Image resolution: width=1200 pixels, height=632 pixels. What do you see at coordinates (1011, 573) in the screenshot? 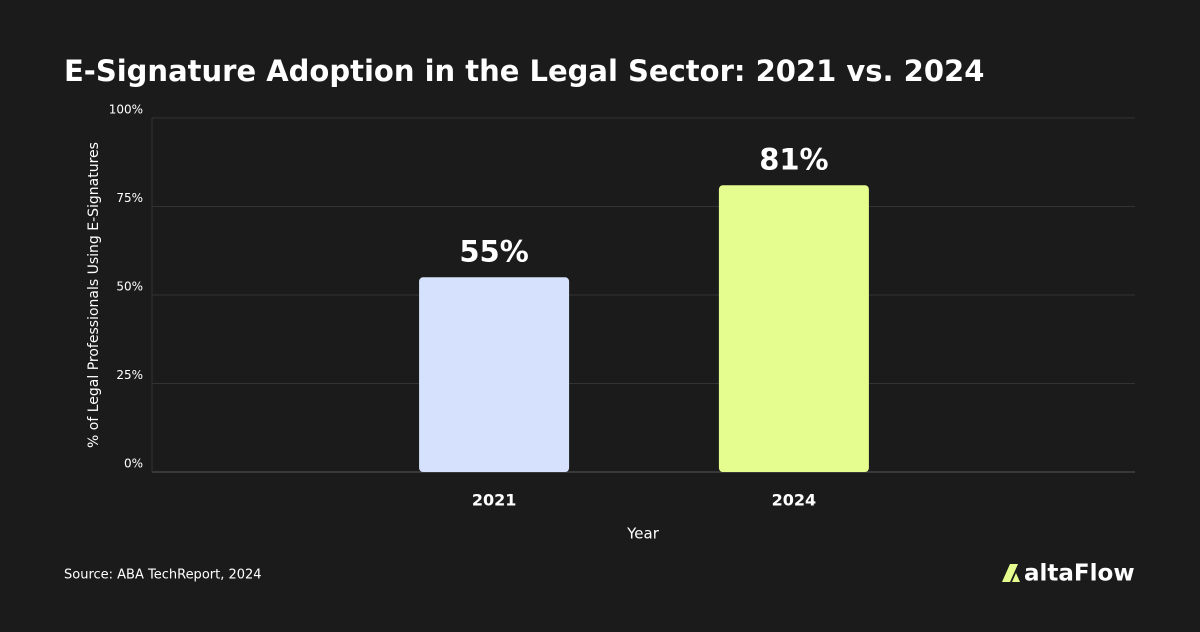
I see `brand-icon` at bounding box center [1011, 573].